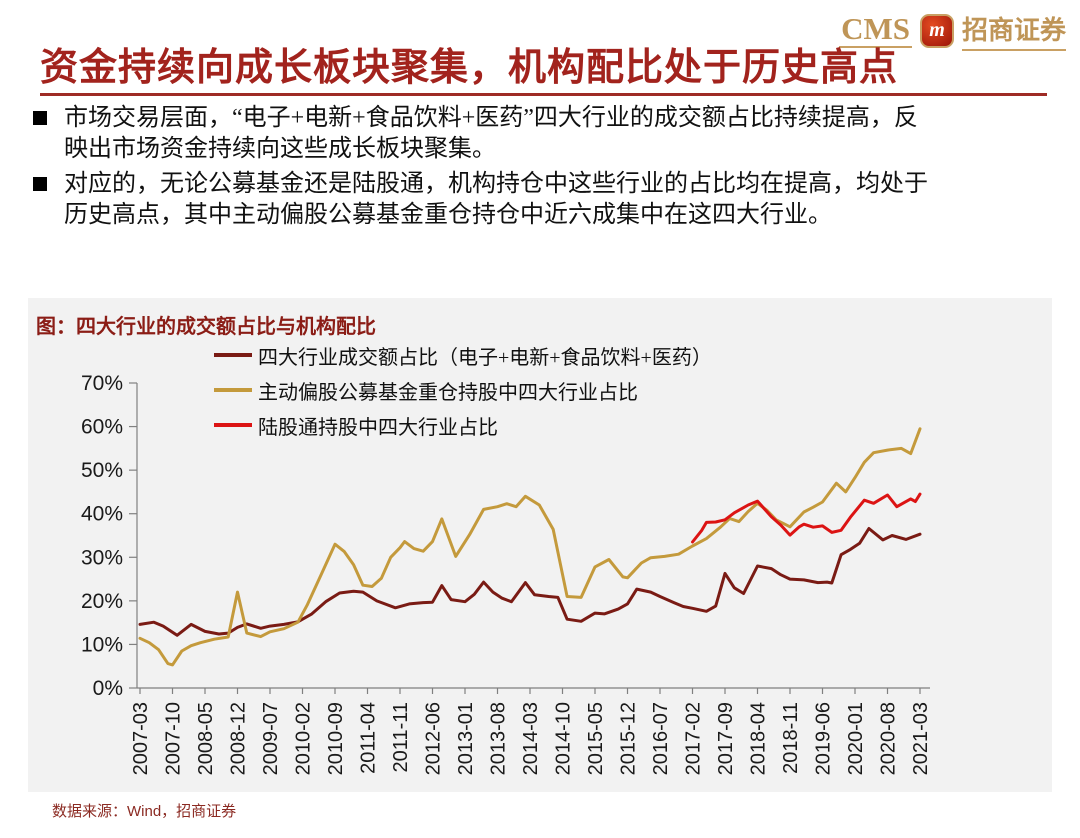 Image resolution: width=1080 pixels, height=838 pixels. Describe the element at coordinates (304, 738) in the screenshot. I see `x-axis-label: 2010-02` at that location.